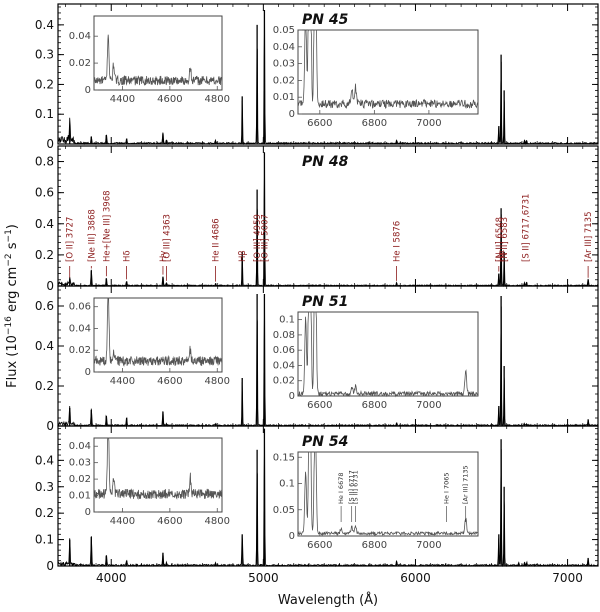 Image resolution: width=600 pixels, height=612 pixels. I want to click on inset-annotation-label: [S II] 6717, so click(352, 487).